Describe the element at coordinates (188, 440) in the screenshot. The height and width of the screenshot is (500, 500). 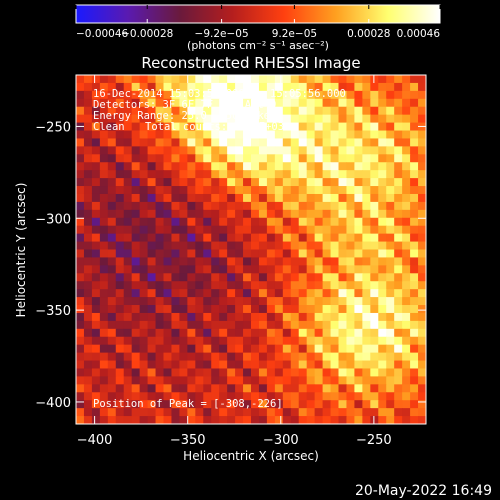
I see `x-tick-label: −350` at that location.